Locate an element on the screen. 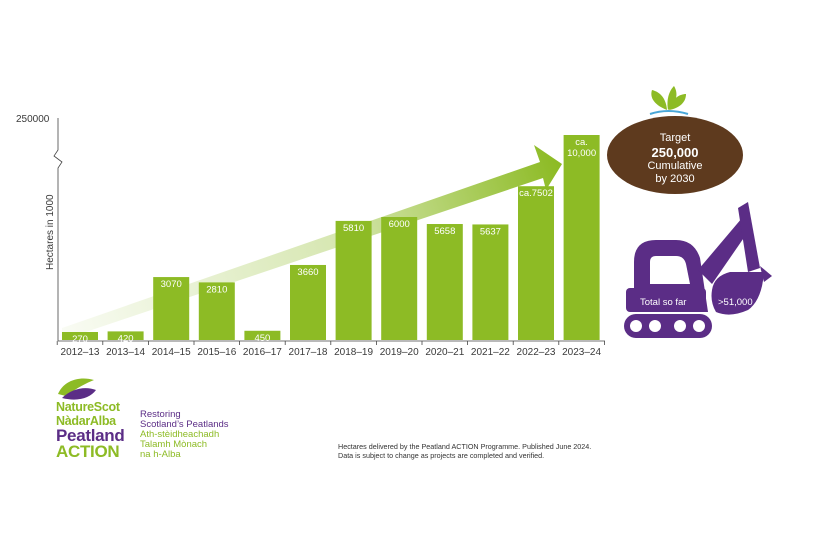  bar-2020–21 is located at coordinates (444, 282).